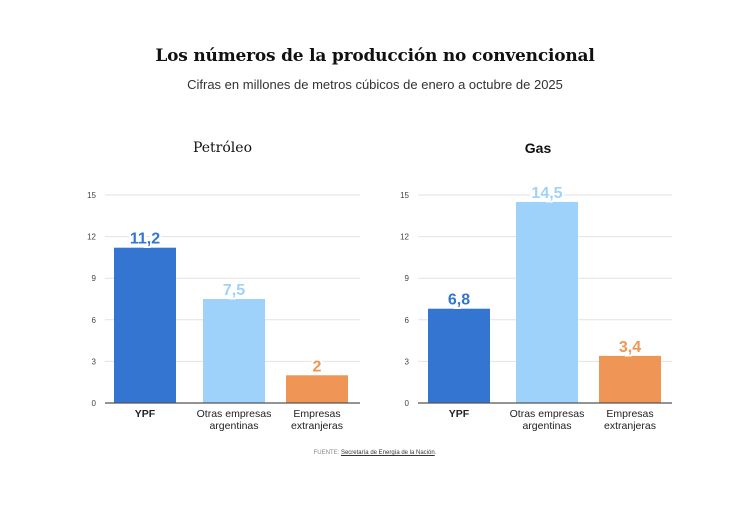  I want to click on chart-title-petroleo: Petróleo, so click(222, 148).